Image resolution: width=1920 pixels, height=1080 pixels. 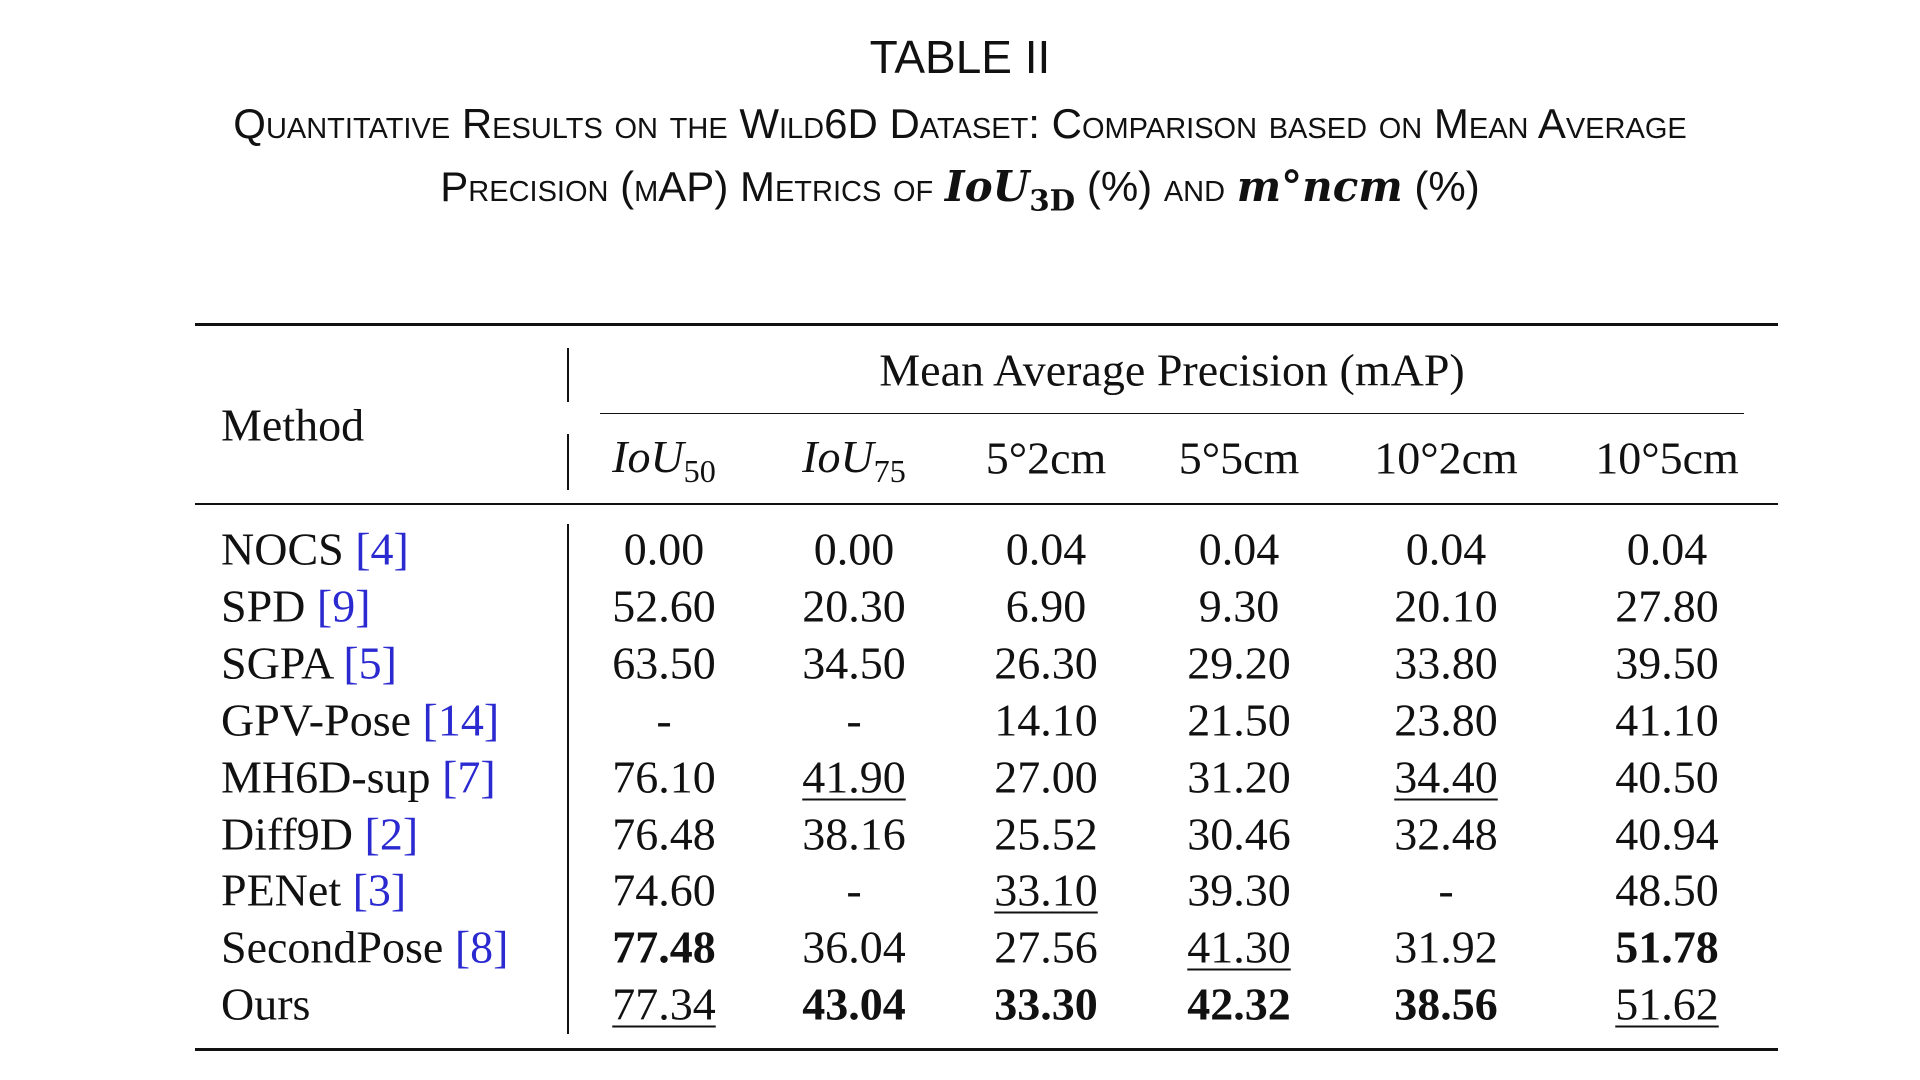 I want to click on value-cell: 77.48, so click(x=664, y=947).